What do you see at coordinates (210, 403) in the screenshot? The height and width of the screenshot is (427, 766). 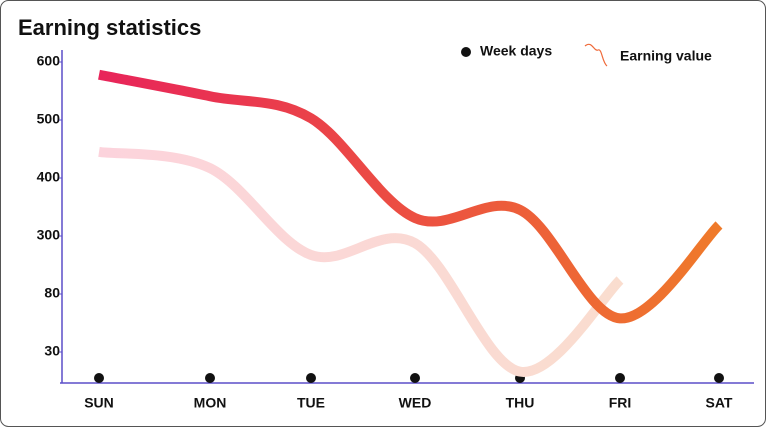 I see `x-tick-label: MON` at bounding box center [210, 403].